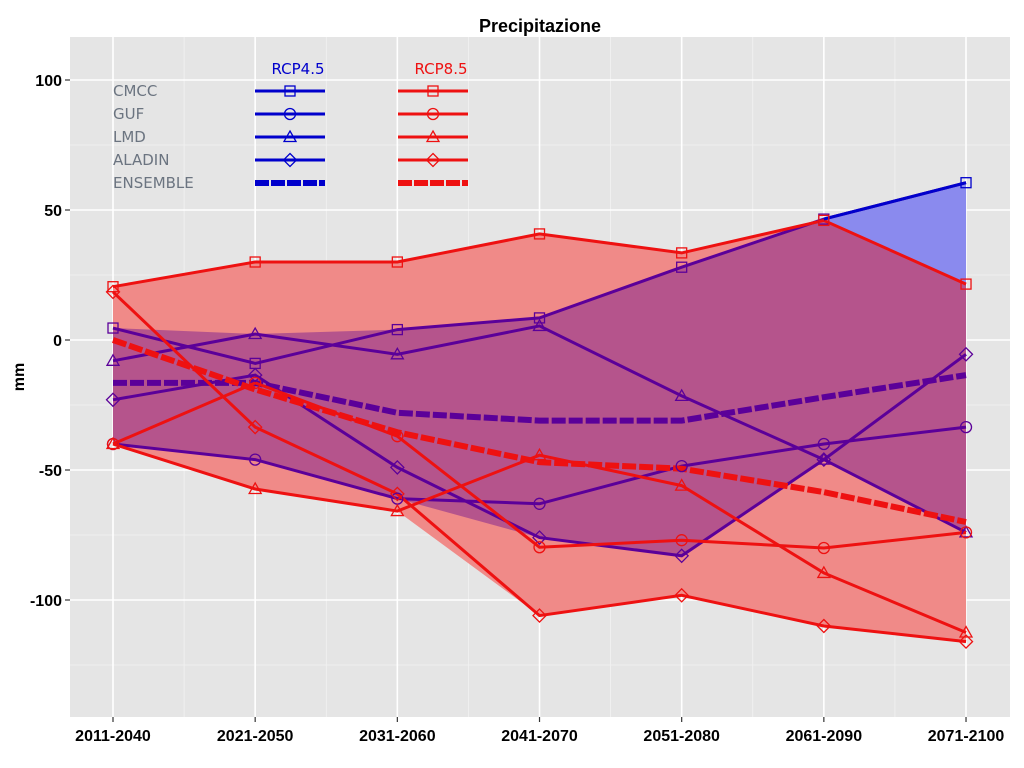 This screenshot has height=768, width=1024. Describe the element at coordinates (19, 377) in the screenshot. I see `y-axis-label: mm` at that location.